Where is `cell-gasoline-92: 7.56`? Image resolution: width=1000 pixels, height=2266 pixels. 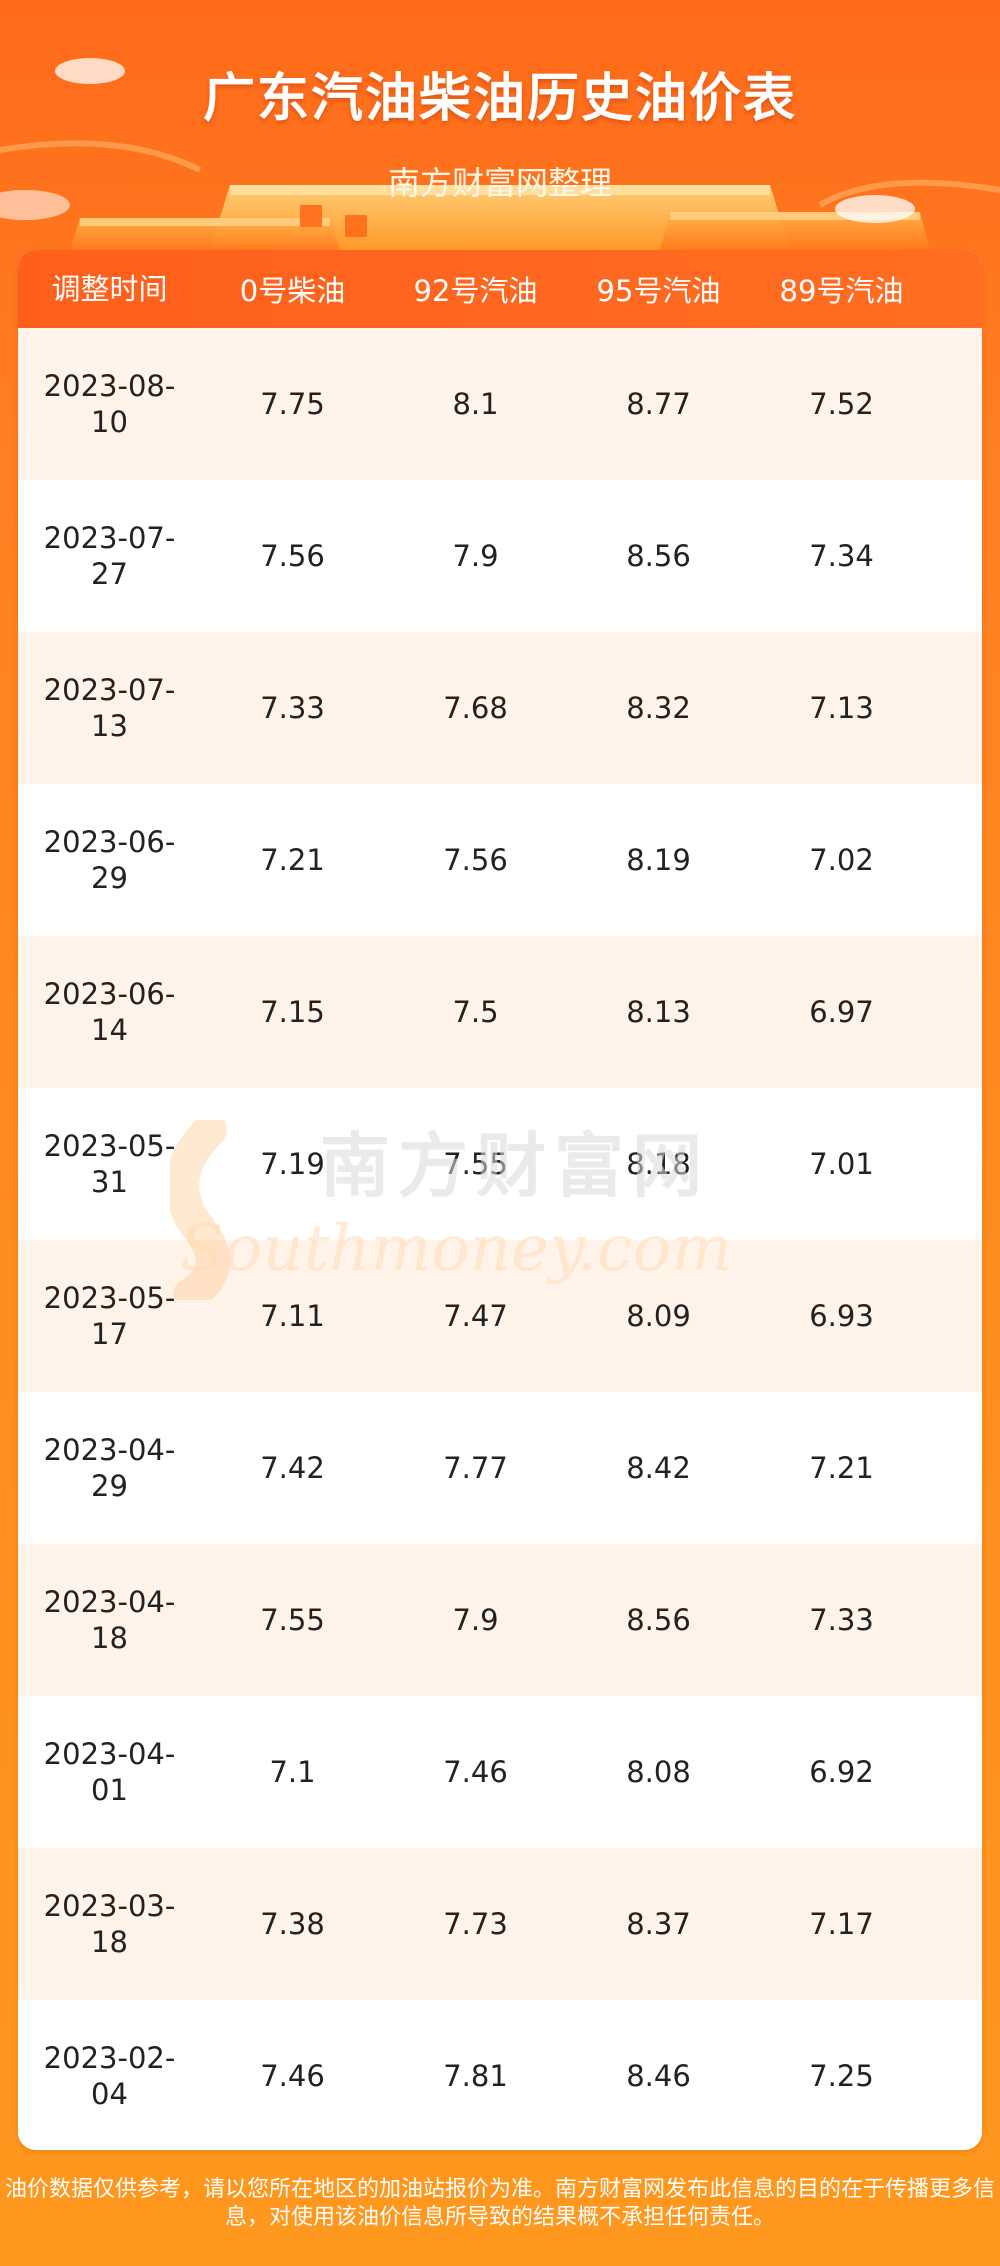
cell-gasoline-92: 7.56 is located at coordinates (475, 860).